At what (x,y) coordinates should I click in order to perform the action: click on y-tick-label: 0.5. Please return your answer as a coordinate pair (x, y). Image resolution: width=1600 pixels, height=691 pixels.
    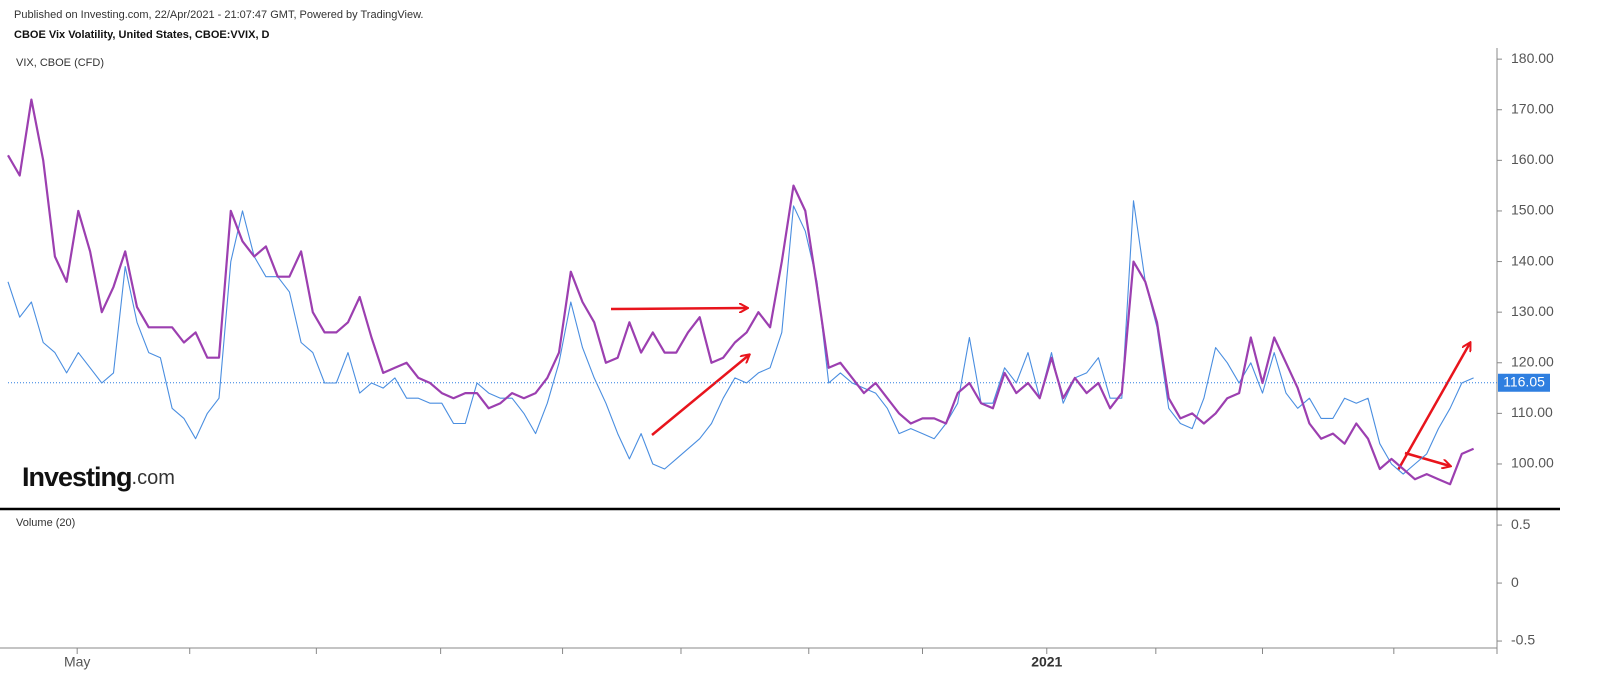
    Looking at the image, I should click on (1521, 524).